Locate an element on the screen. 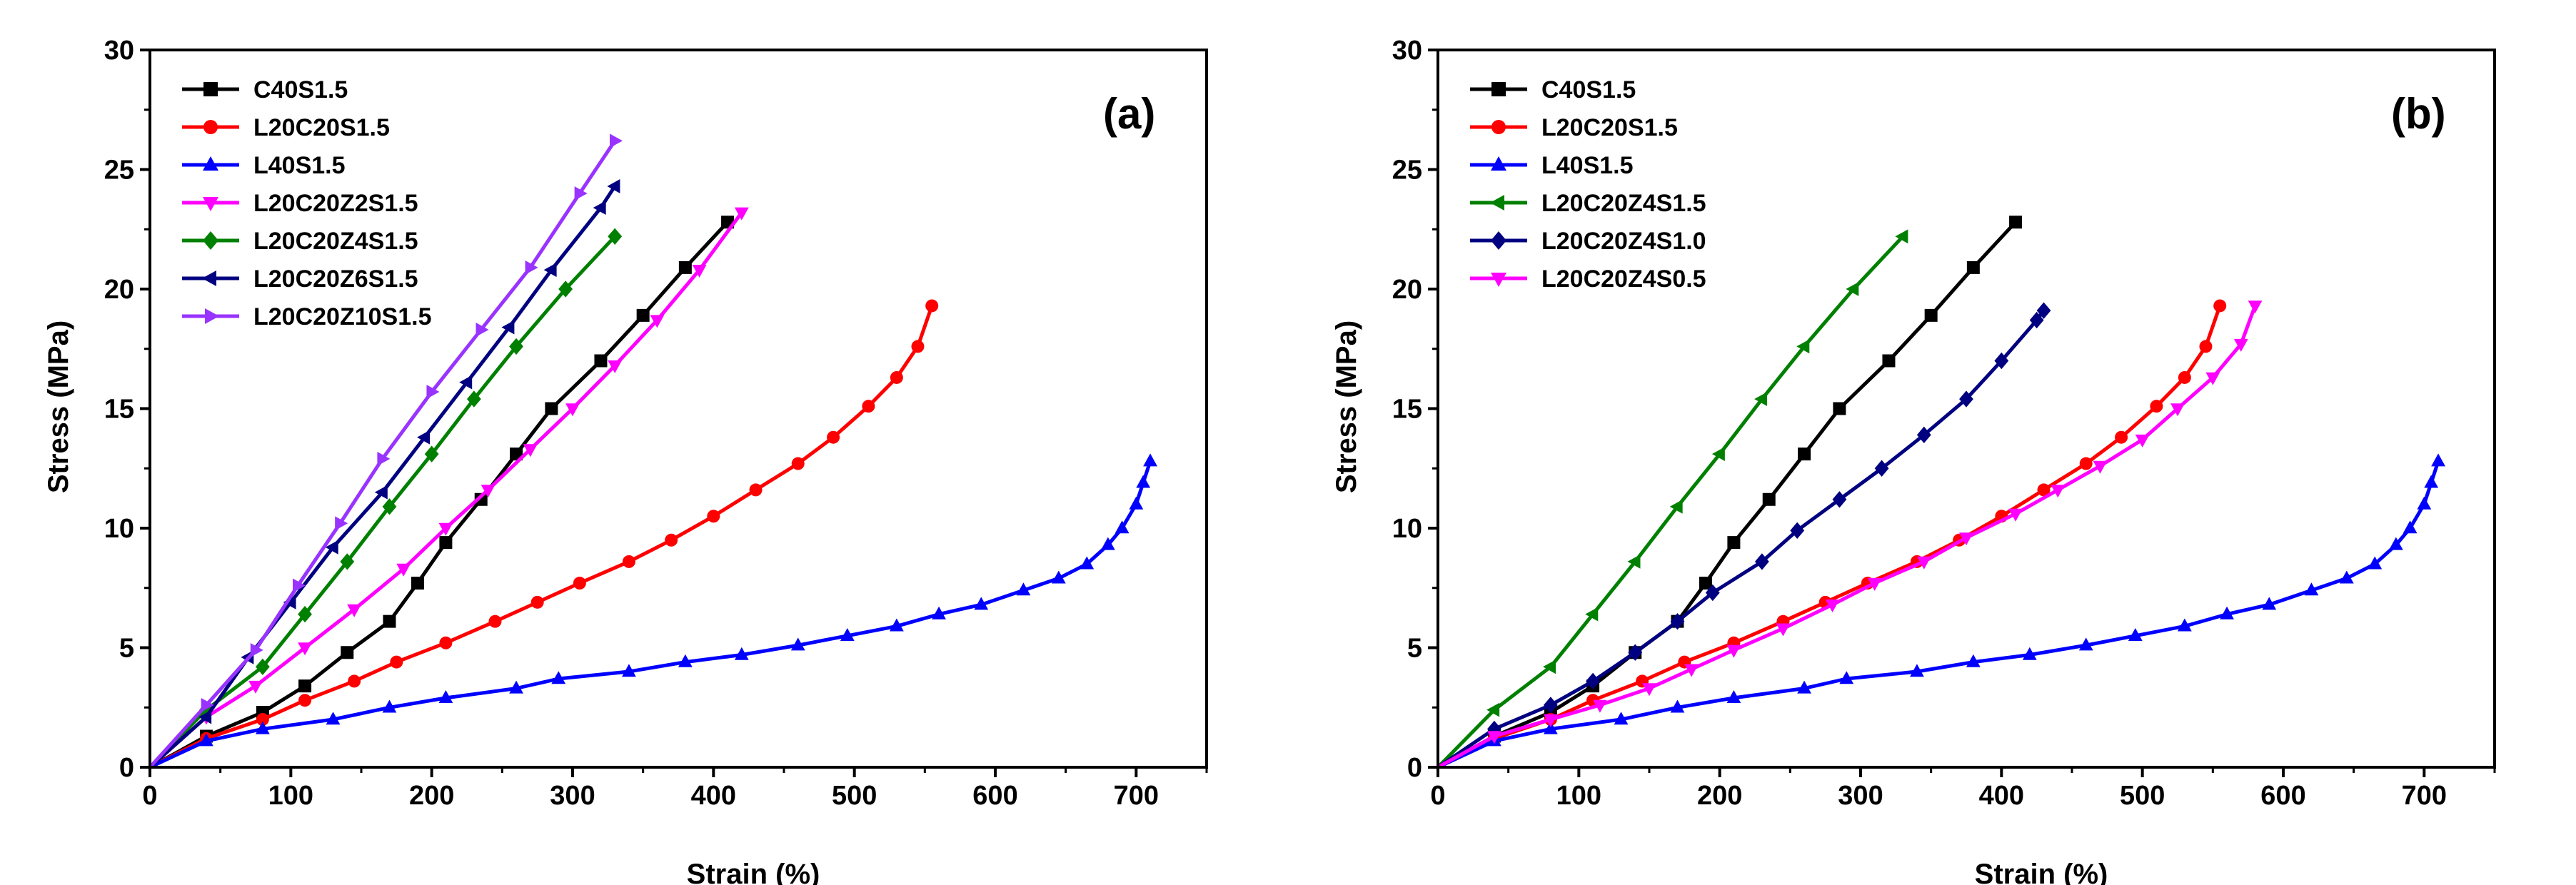 Image resolution: width=2576 pixels, height=885 pixels. legend-entry-a: L20C20Z10S1.5 is located at coordinates (307, 316).